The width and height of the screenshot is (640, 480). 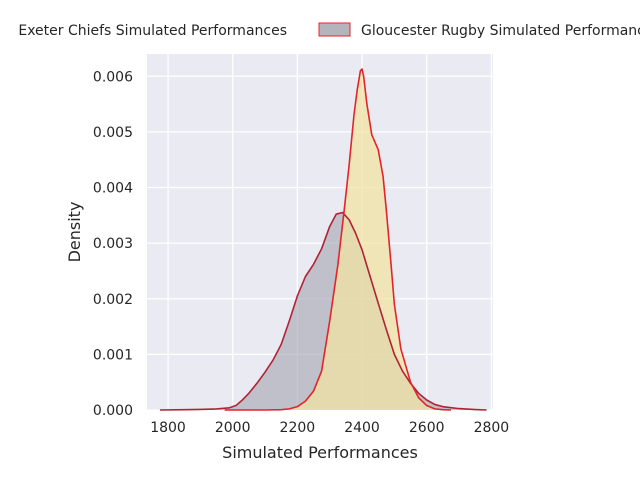 I want to click on y-tick-label-0.000: 0.000, so click(x=113, y=411).